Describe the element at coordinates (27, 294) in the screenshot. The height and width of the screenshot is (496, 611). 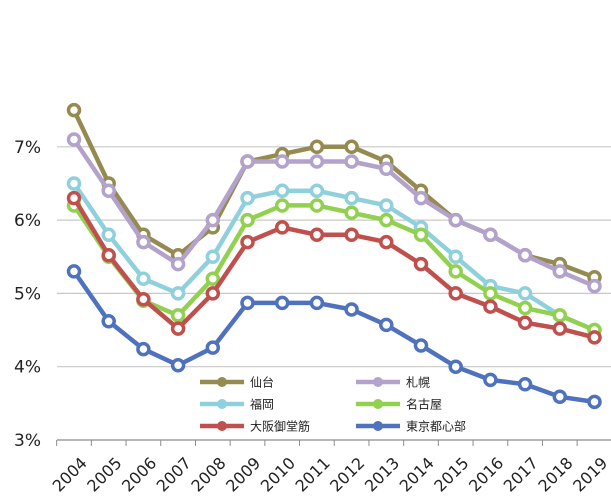
I see `y-tick-label: 5%` at that location.